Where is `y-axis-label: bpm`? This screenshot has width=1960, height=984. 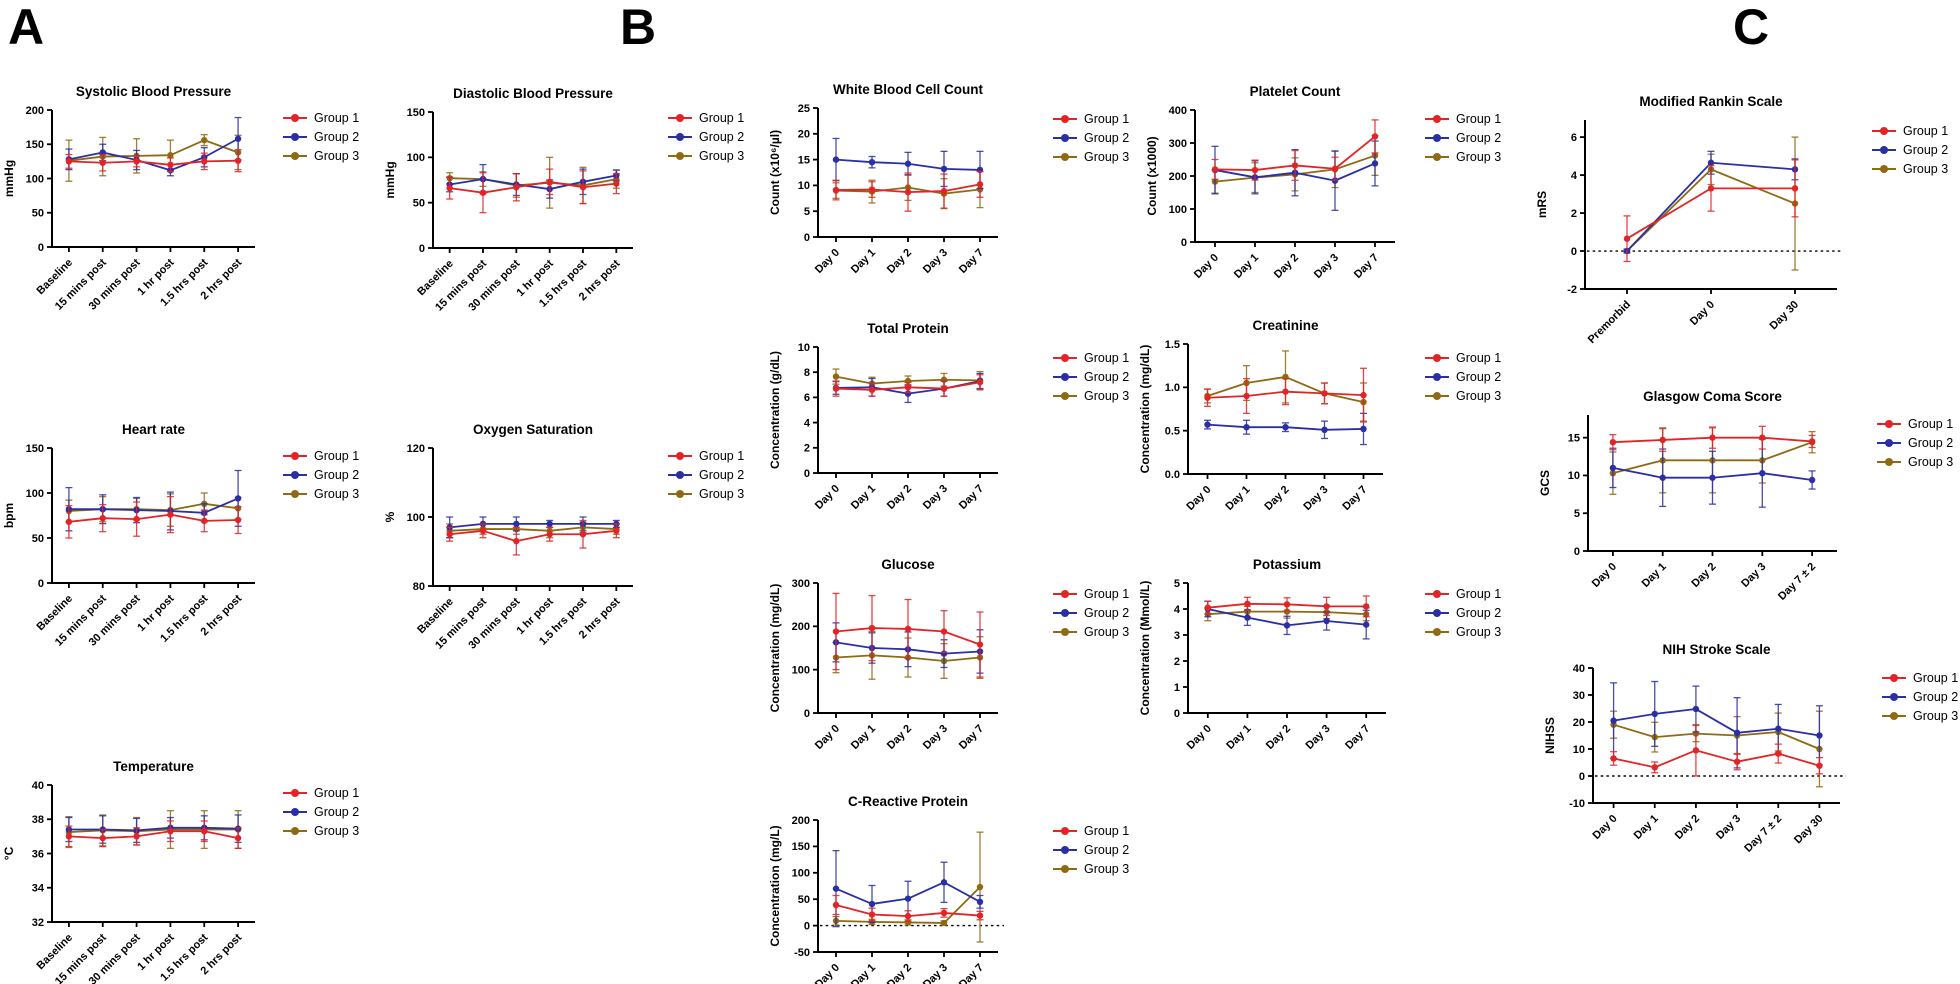
y-axis-label: bpm is located at coordinates (9, 515).